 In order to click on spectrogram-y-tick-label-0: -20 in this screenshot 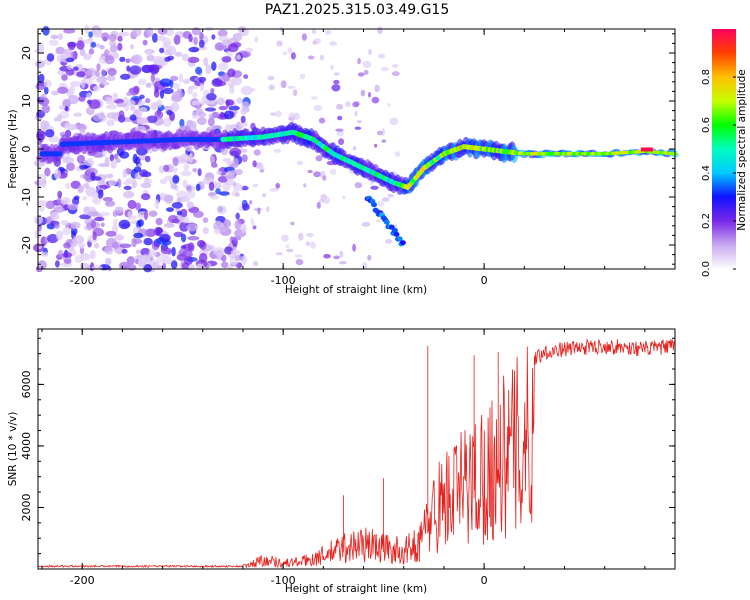, I will do `click(26, 245)`.